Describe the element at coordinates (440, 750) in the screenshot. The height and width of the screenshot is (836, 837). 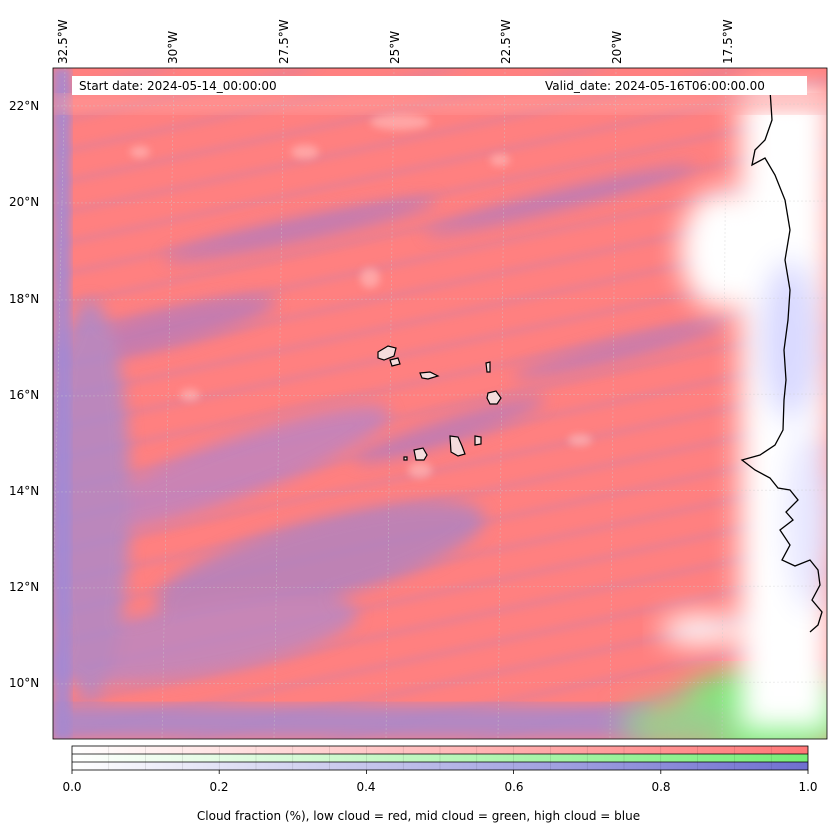
I see `colorbar-low-cloud` at that location.